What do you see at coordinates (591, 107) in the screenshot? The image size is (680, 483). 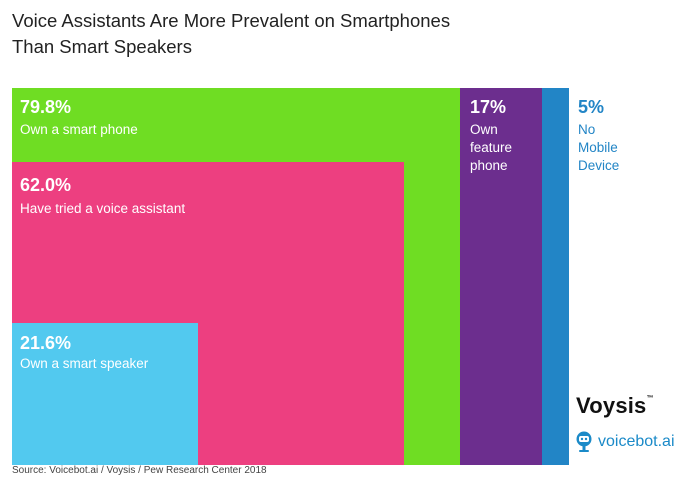 I see `value-label-no-mobile: 5%` at bounding box center [591, 107].